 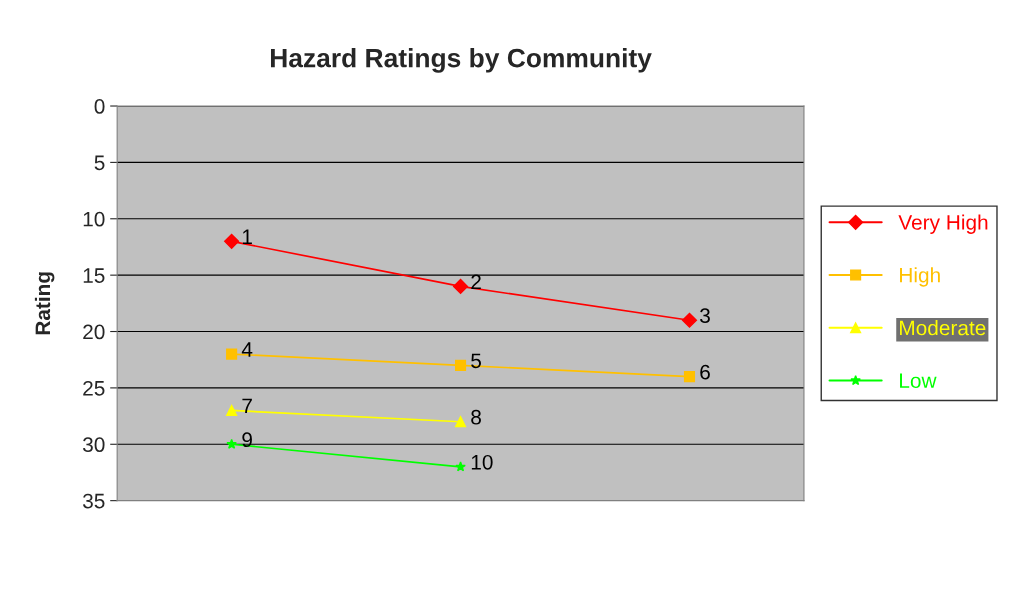 I want to click on annotation: 9, so click(x=247, y=440).